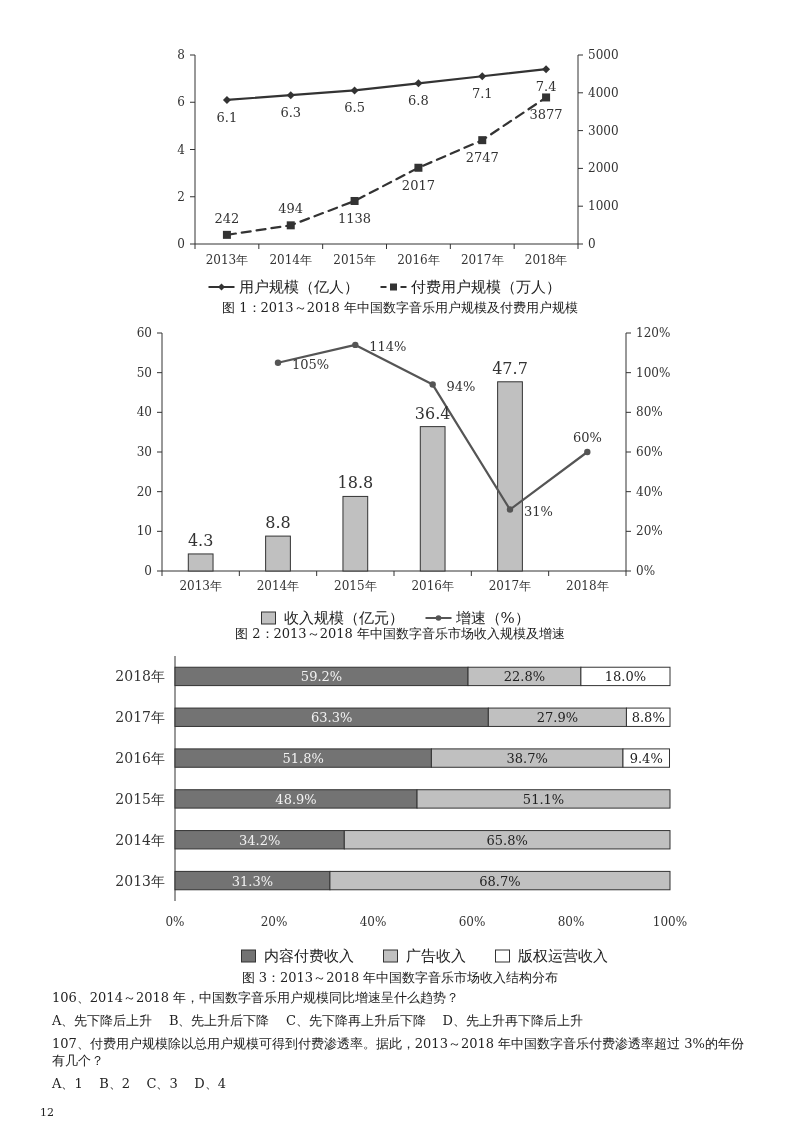  Describe the element at coordinates (418, 185) in the screenshot. I see `data-label: 2017` at that location.